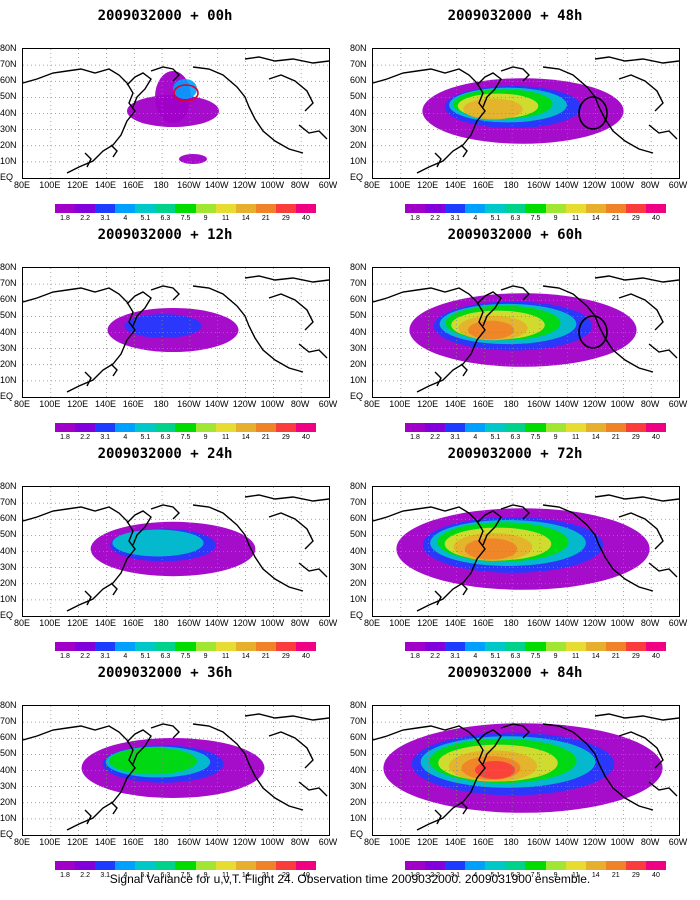 This screenshot has height=900, width=700. I want to click on longitude-label: 160W, so click(539, 404).